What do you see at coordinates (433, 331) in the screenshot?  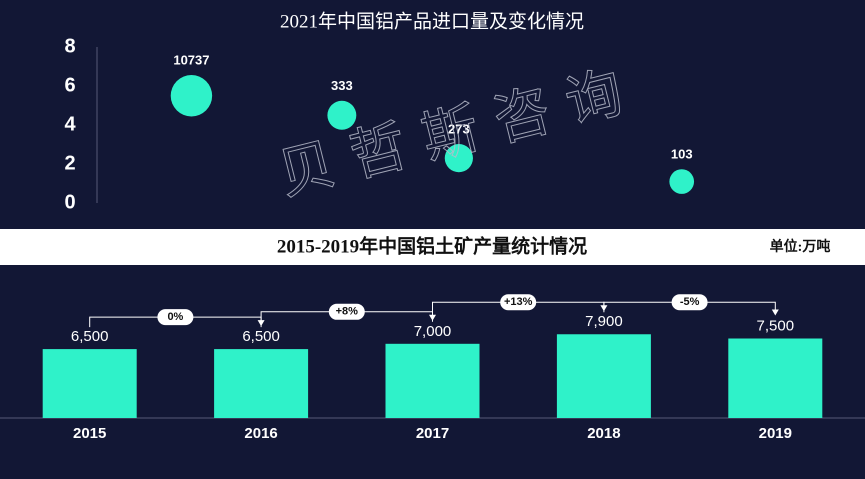 I see `value-label: 7,000` at bounding box center [433, 331].